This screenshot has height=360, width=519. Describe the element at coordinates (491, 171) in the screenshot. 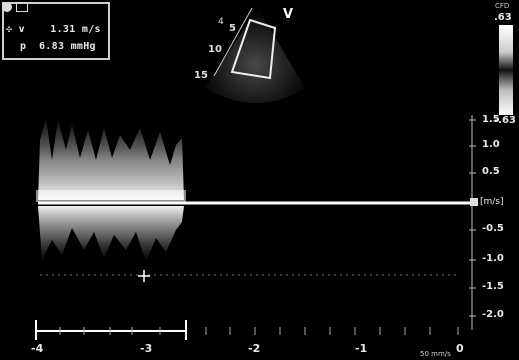

I see `scale-tick-0-5: 0.5` at that location.